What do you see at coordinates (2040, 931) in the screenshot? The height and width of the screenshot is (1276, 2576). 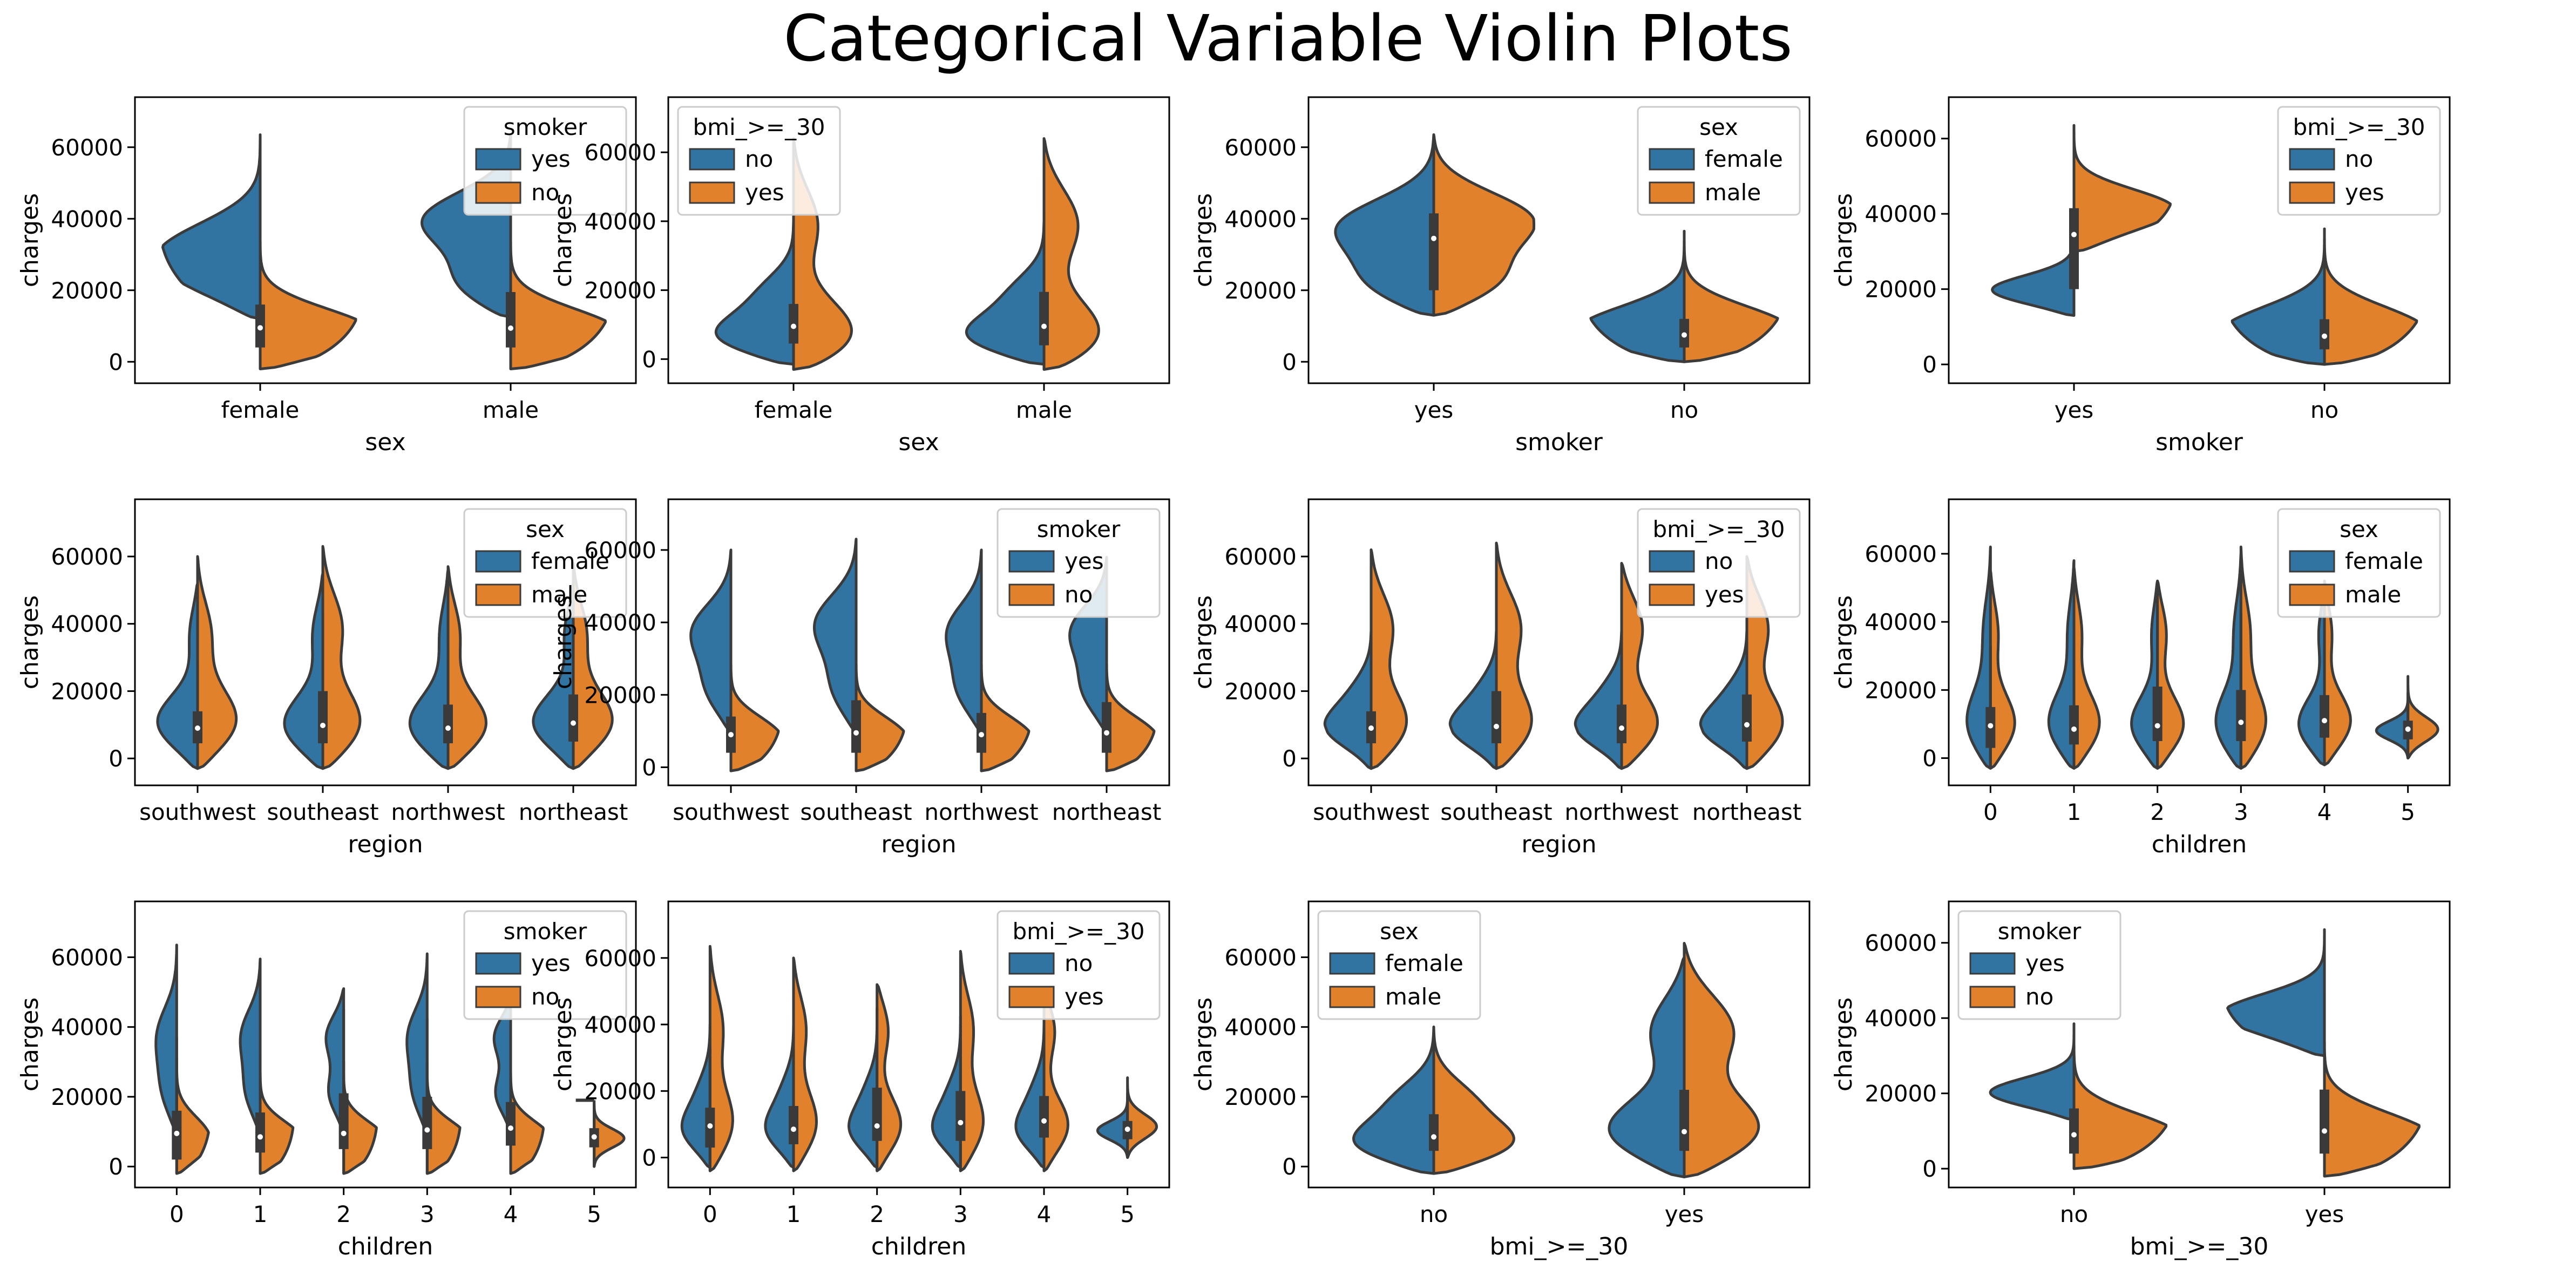 I see `legend-title: smoker` at bounding box center [2040, 931].